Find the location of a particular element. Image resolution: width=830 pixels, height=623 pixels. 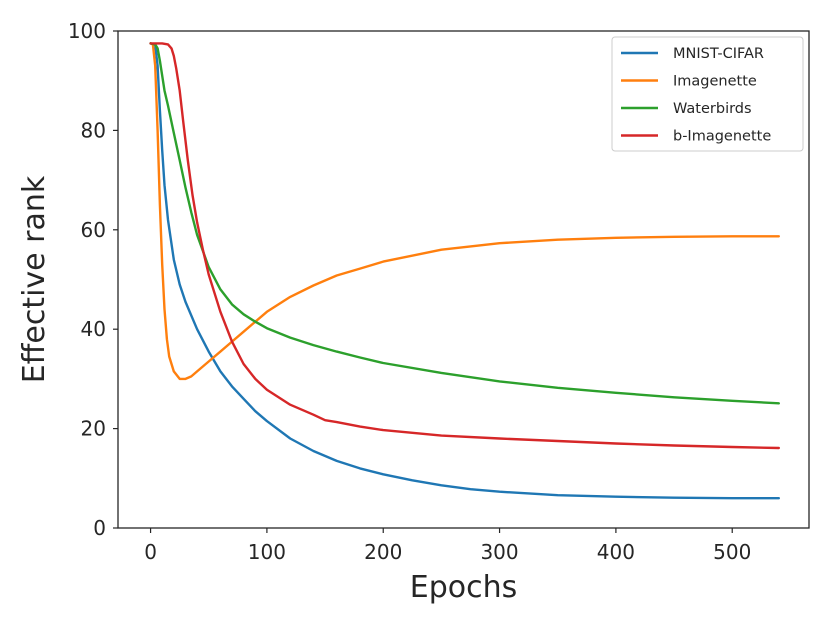

x-tick-label: 300 is located at coordinates (499, 552).